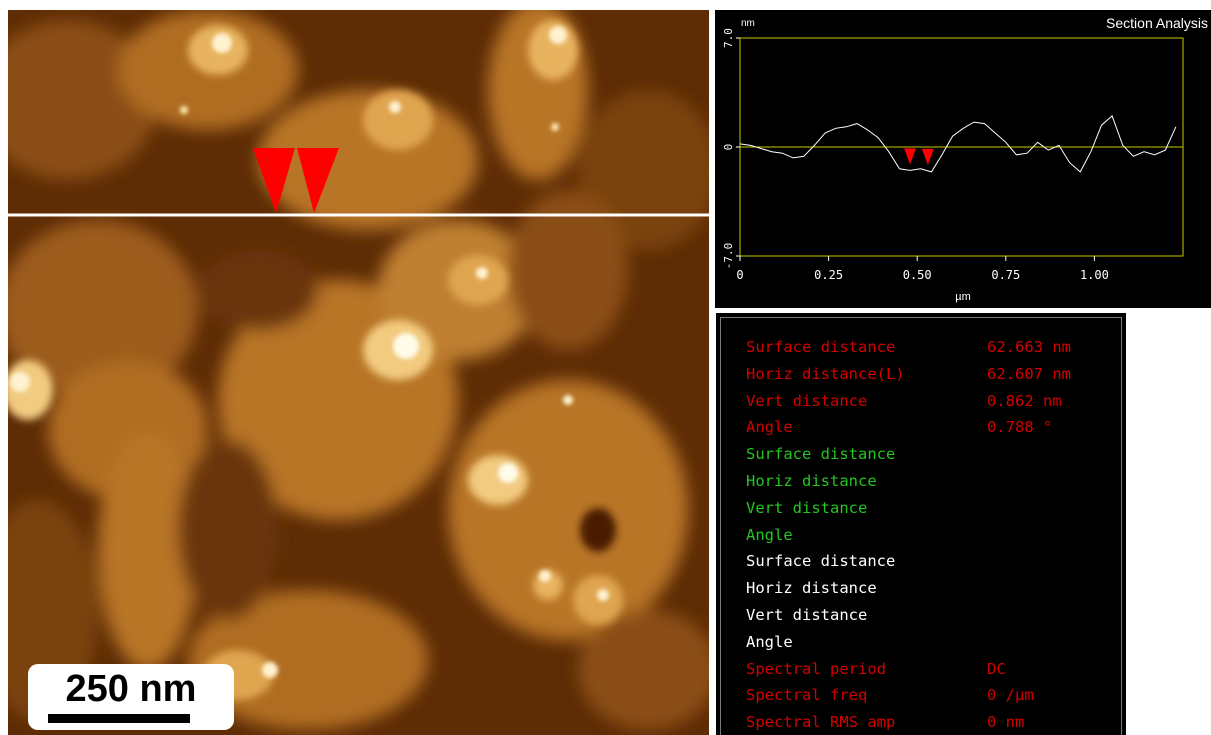 This screenshot has width=1211, height=735. What do you see at coordinates (1020, 427) in the screenshot?
I see `measurement-value: 0.788 °` at bounding box center [1020, 427].